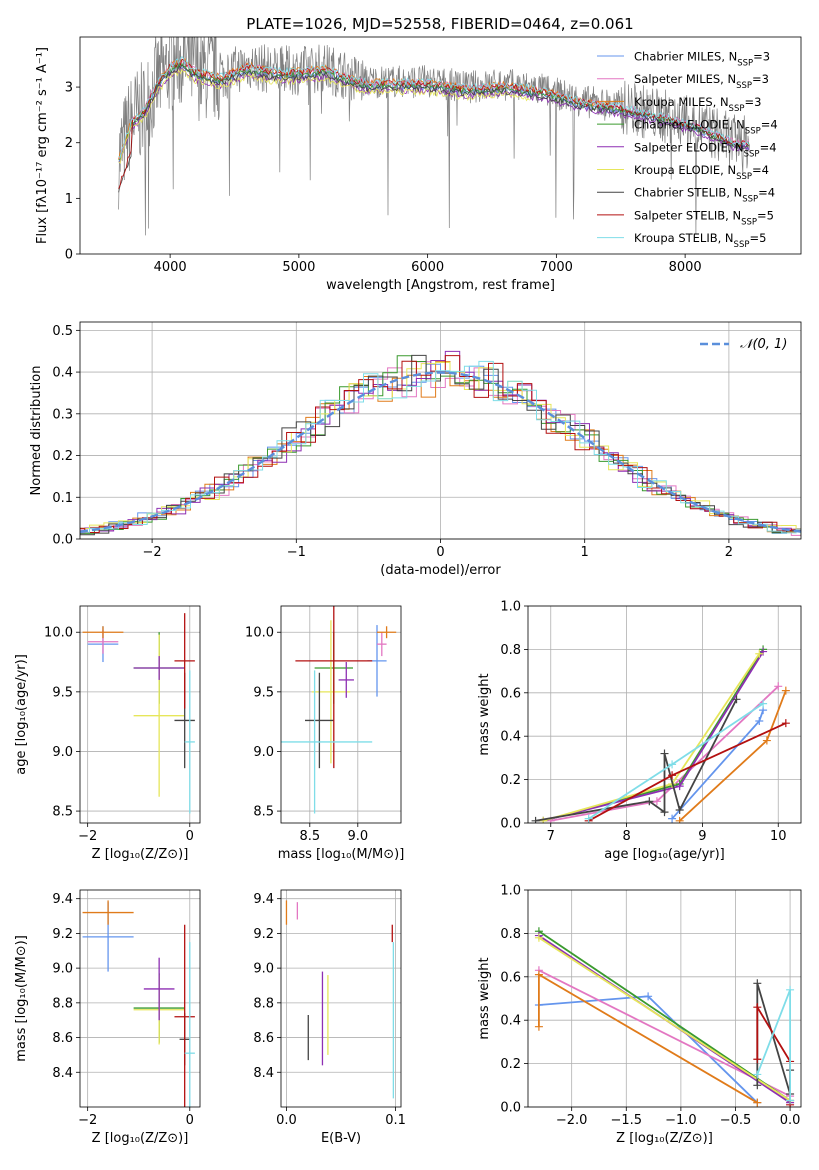  Describe the element at coordinates (190, 836) in the screenshot. I see `x-tick-label: 0` at that location.